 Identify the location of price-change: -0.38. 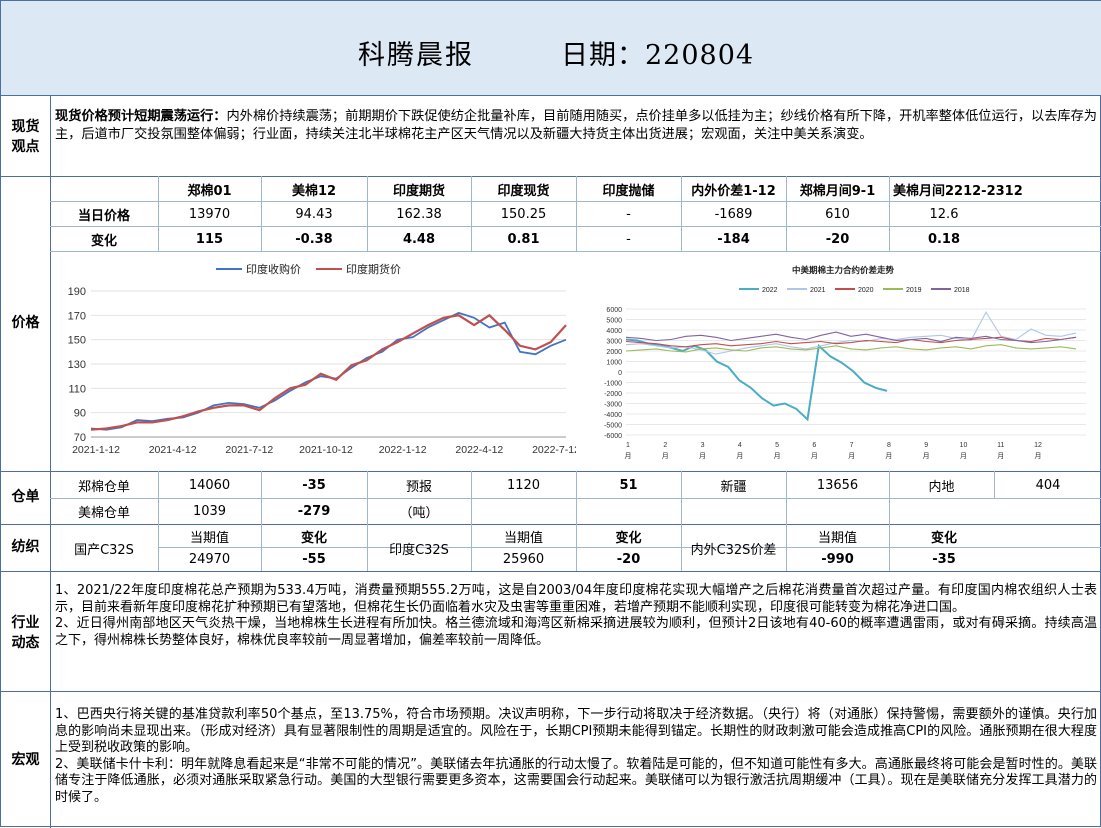
(314, 239).